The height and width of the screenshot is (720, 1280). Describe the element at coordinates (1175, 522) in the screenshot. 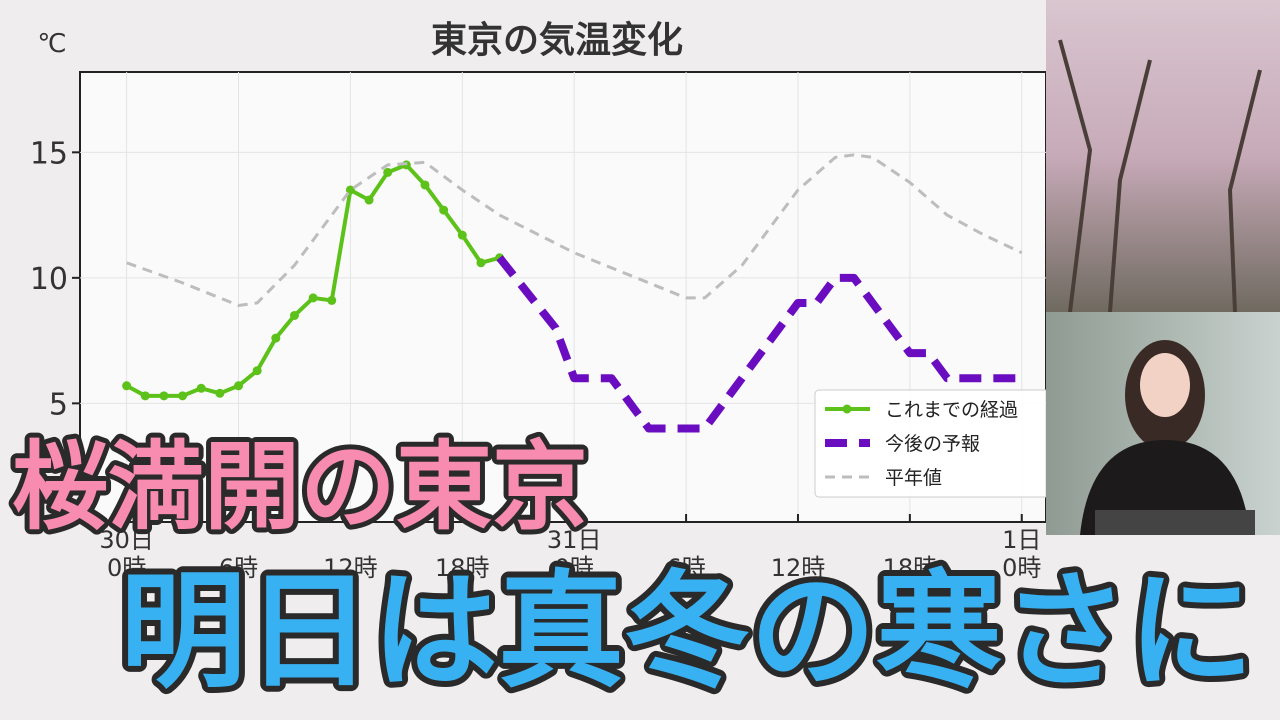

I see `laptop` at that location.